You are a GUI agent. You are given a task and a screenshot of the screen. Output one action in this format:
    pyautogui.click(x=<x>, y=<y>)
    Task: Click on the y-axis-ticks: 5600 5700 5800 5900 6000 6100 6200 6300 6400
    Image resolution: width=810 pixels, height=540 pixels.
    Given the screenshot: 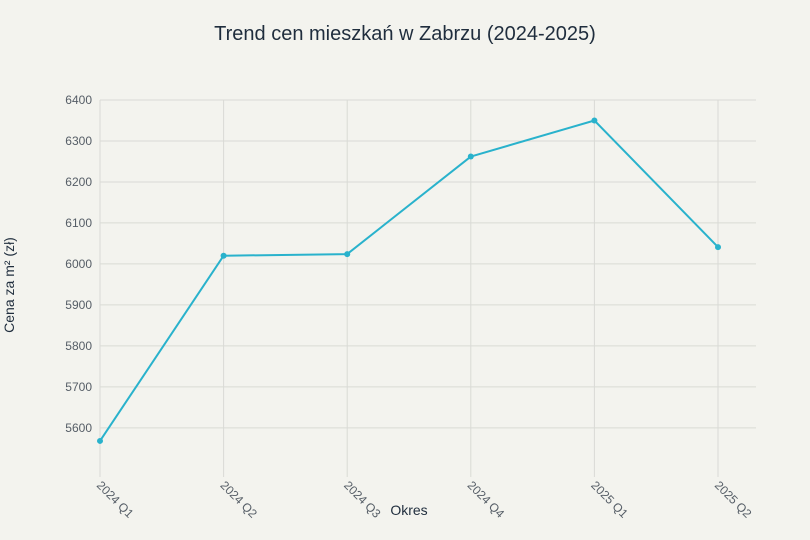 What is the action you would take?
    pyautogui.click(x=78, y=264)
    